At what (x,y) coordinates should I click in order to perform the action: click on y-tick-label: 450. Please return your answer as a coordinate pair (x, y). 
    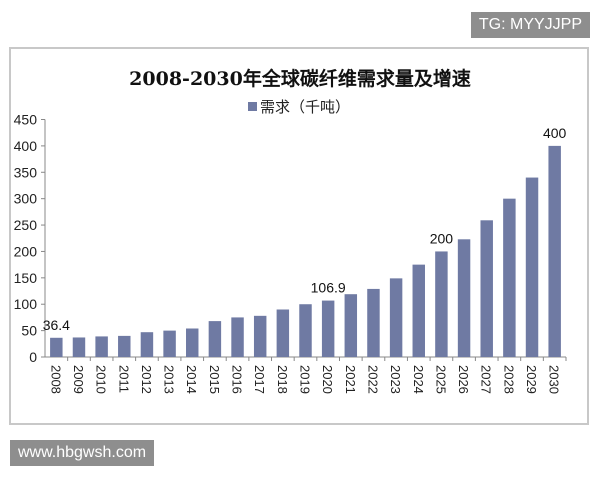
    Looking at the image, I should click on (26, 120).